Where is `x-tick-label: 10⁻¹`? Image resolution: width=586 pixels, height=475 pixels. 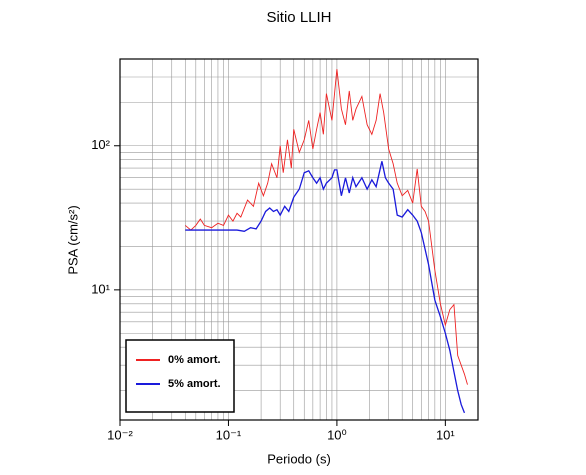 x-tick-label: 10⁻¹ is located at coordinates (229, 434).